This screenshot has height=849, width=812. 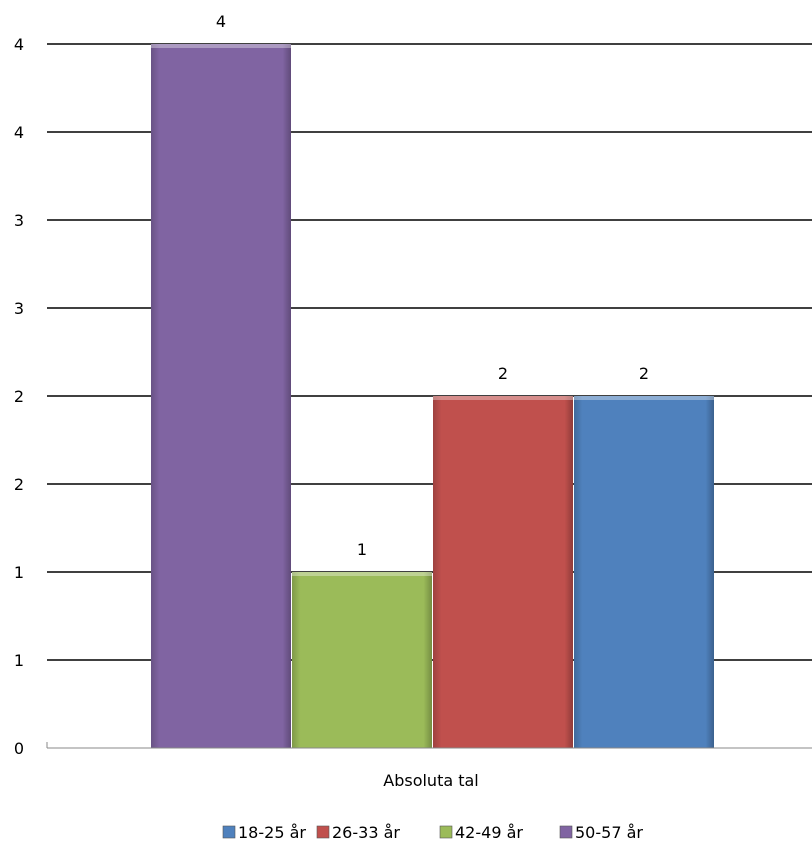 I want to click on y-tick-label: 0, so click(x=19, y=748).